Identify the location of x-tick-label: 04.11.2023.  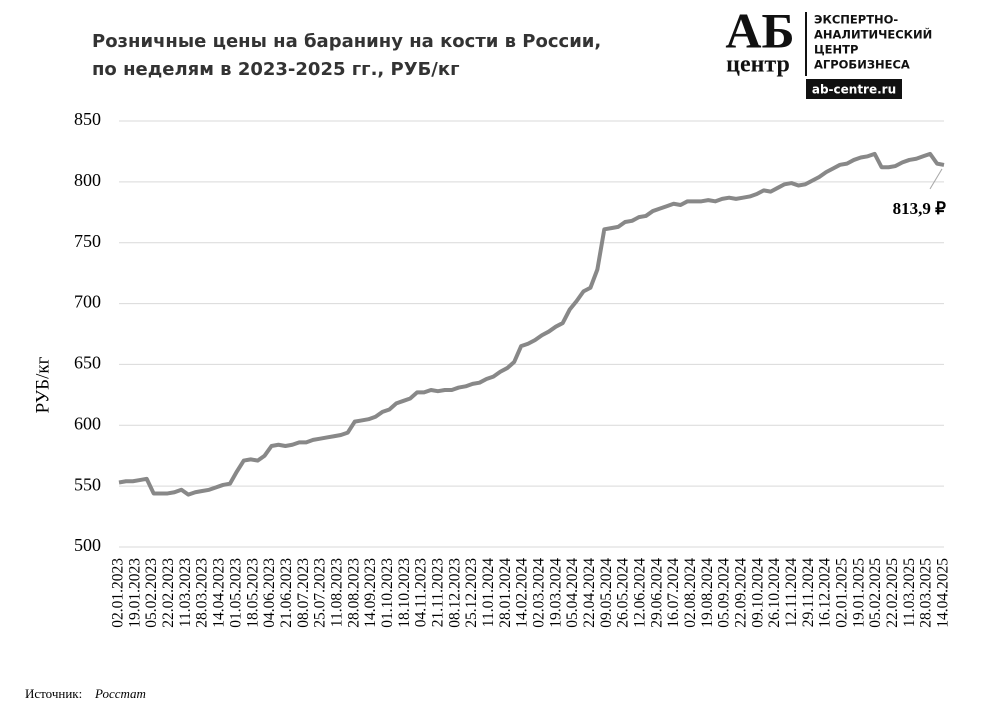
(421, 592).